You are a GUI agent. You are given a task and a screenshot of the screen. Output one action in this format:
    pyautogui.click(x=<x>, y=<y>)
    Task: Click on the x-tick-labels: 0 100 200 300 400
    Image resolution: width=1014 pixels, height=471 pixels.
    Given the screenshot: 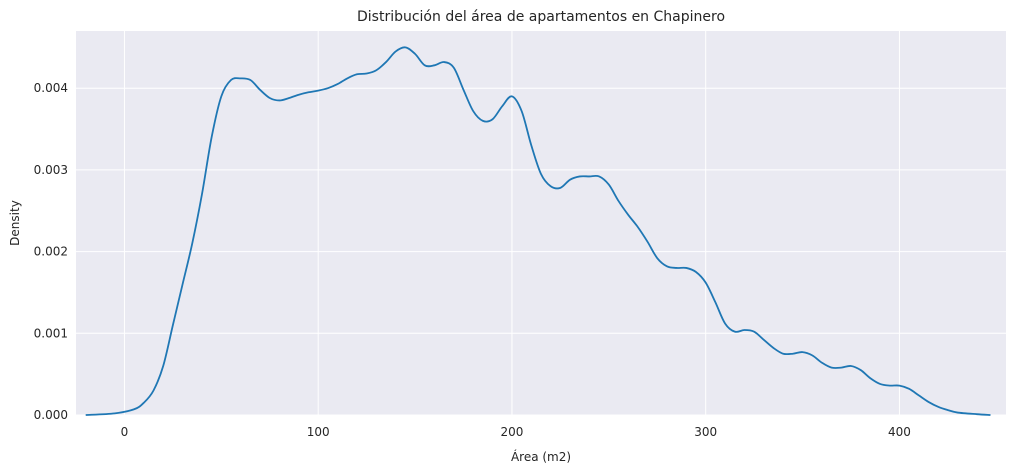 What is the action you would take?
    pyautogui.click(x=516, y=432)
    